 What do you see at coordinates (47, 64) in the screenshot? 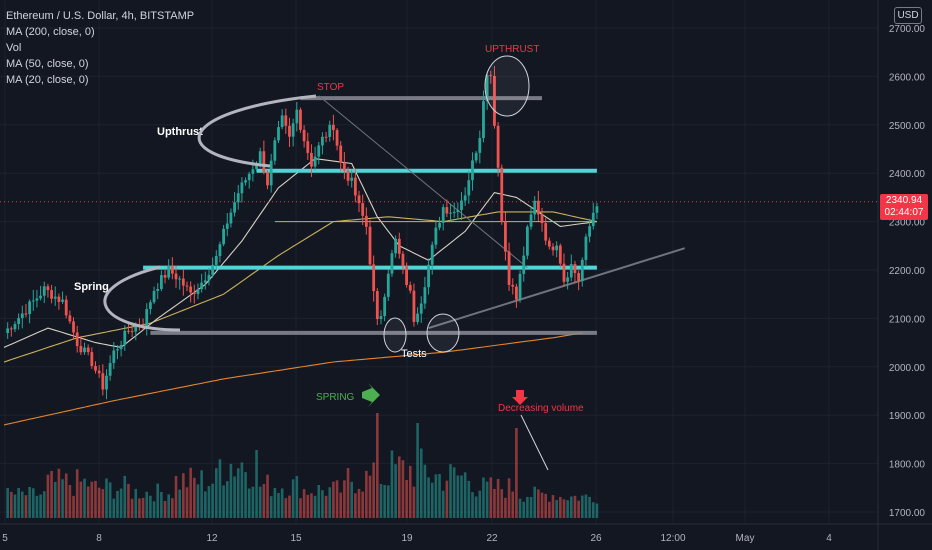
I see `ma50-legend: MA (50, close, 0)` at bounding box center [47, 64].